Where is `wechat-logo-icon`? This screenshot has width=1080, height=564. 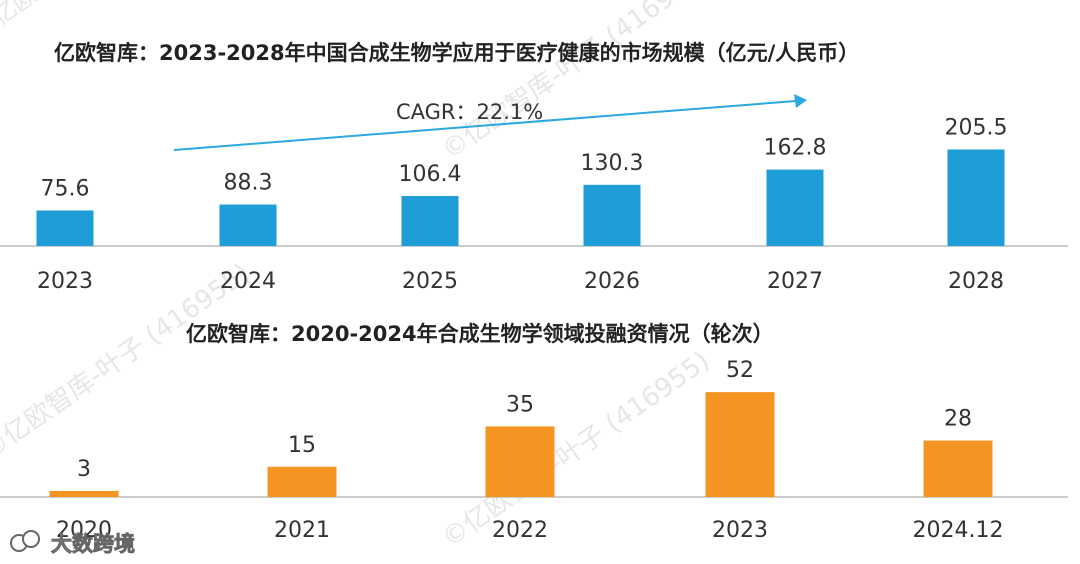
wechat-logo-icon is located at coordinates (25, 541).